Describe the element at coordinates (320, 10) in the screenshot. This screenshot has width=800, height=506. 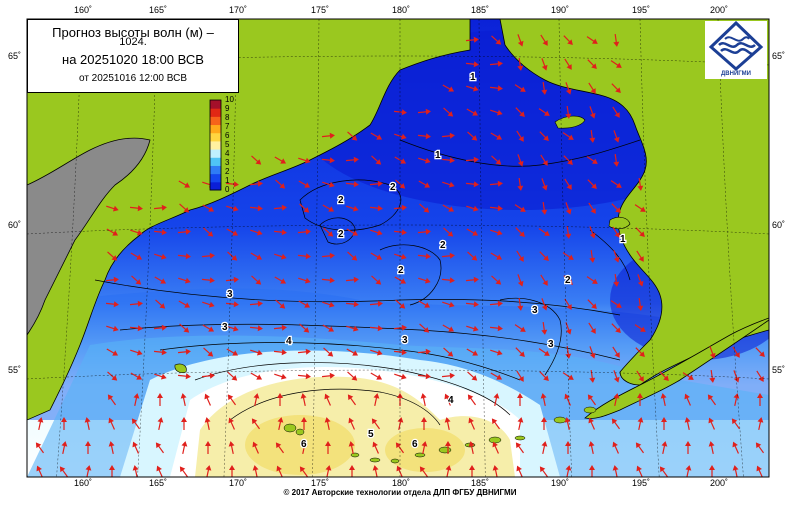
I see `lon-label-top: 175˚` at that location.